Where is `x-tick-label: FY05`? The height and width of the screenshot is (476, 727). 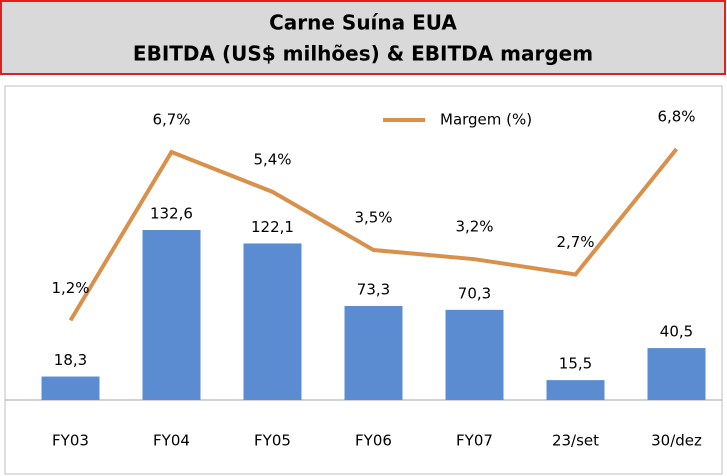 x-tick-label: FY05 is located at coordinates (272, 441).